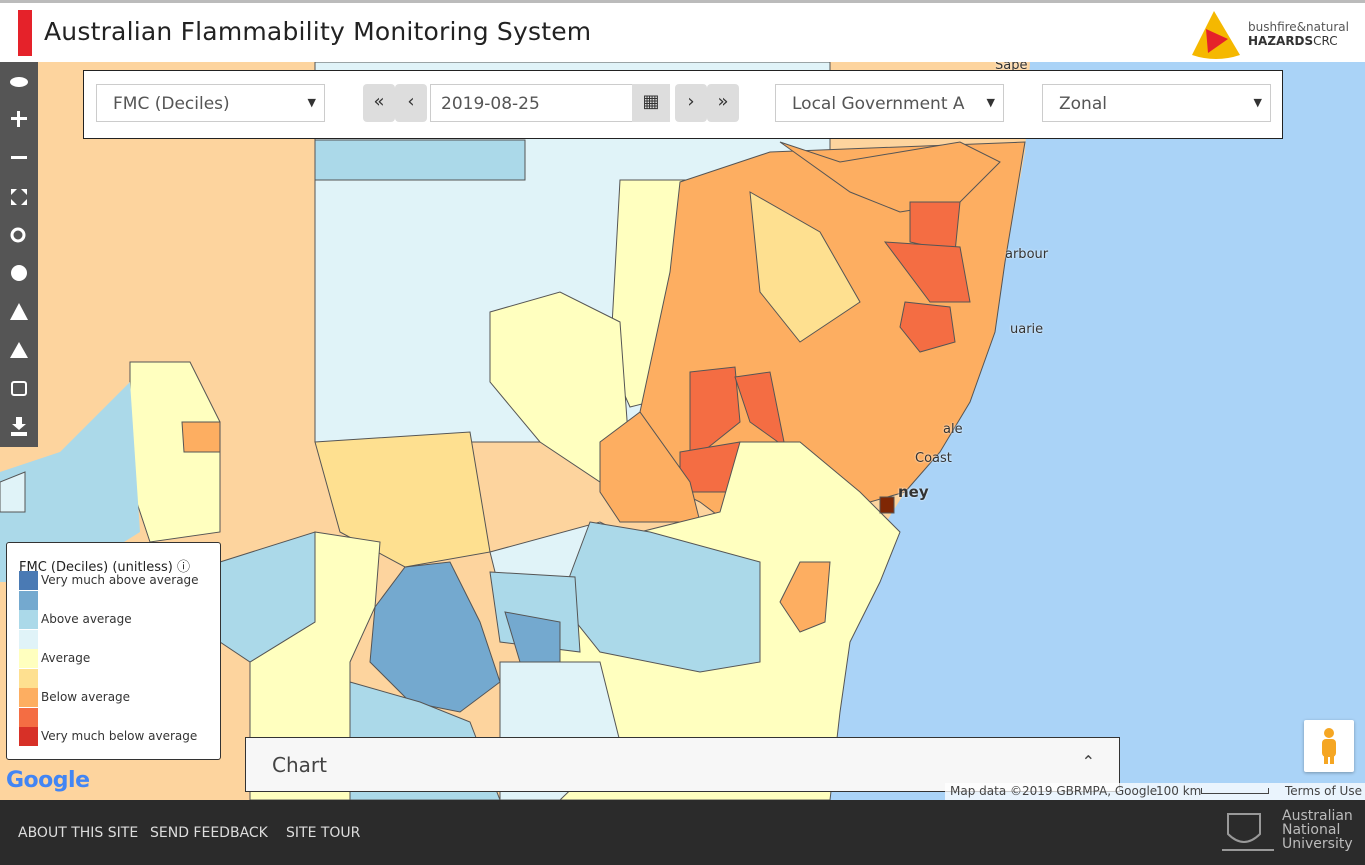  I want to click on legend-label: Above average, so click(86, 619).